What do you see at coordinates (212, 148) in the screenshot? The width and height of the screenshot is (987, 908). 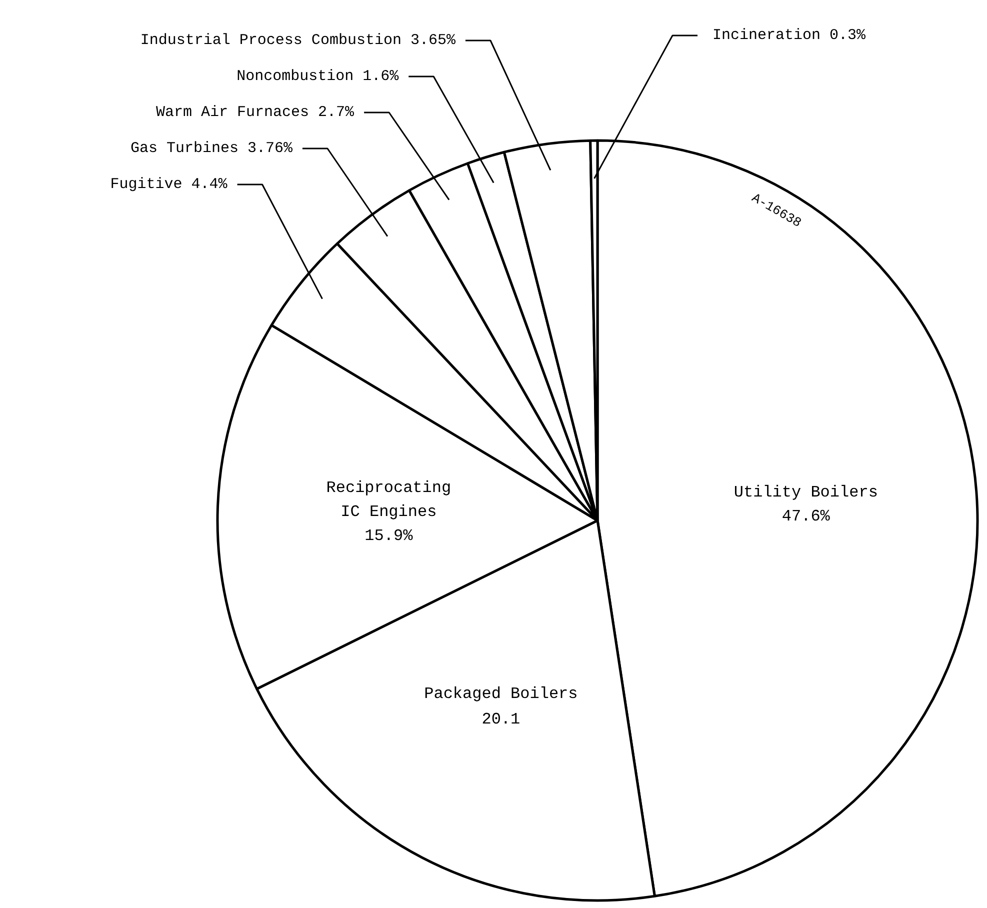 I see `slice-label: Gas Turbines 3.76%` at bounding box center [212, 148].